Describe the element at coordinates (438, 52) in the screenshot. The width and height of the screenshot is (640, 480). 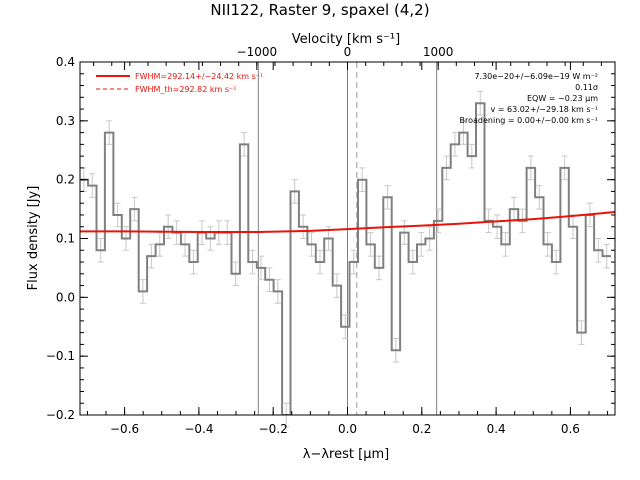
I see `x2-tick-label-2: 1000` at that location.